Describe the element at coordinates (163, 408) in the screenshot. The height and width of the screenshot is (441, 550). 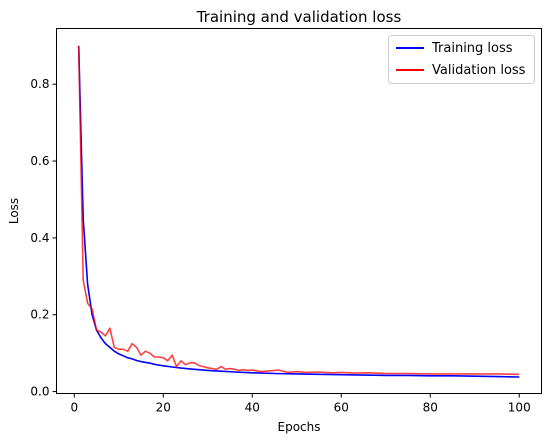
I see `x-tick-label: 20` at that location.